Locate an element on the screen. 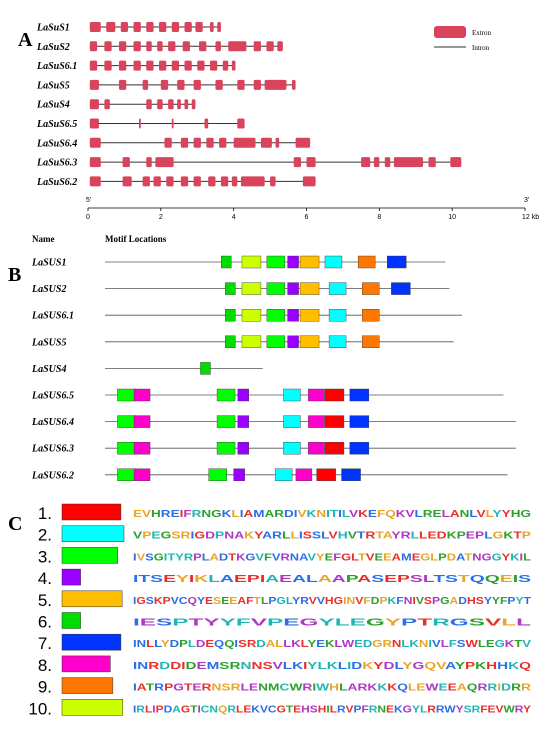  gene-structure-row: LaSuS5 is located at coordinates (166, 85).